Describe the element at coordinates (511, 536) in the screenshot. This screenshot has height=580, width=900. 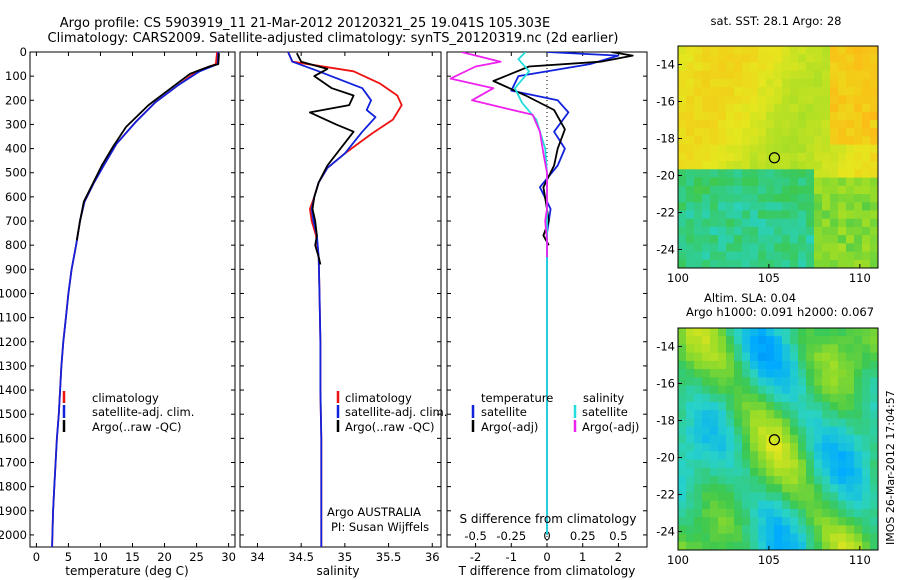
I see `difference-stick-label: -0.25` at that location.